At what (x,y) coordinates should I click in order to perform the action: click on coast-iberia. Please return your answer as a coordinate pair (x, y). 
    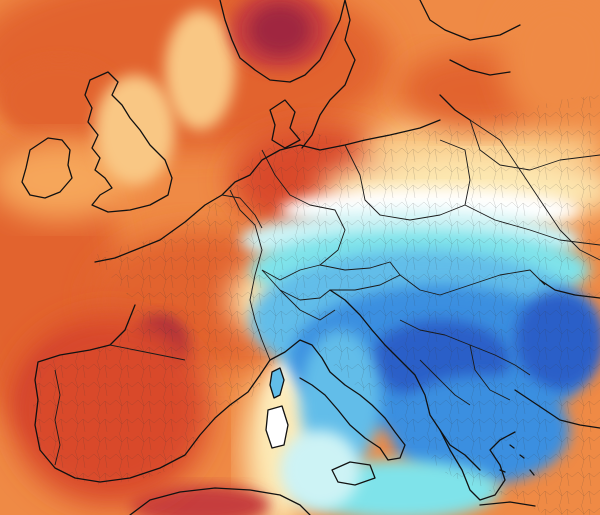
    Looking at the image, I should click on (152, 393).